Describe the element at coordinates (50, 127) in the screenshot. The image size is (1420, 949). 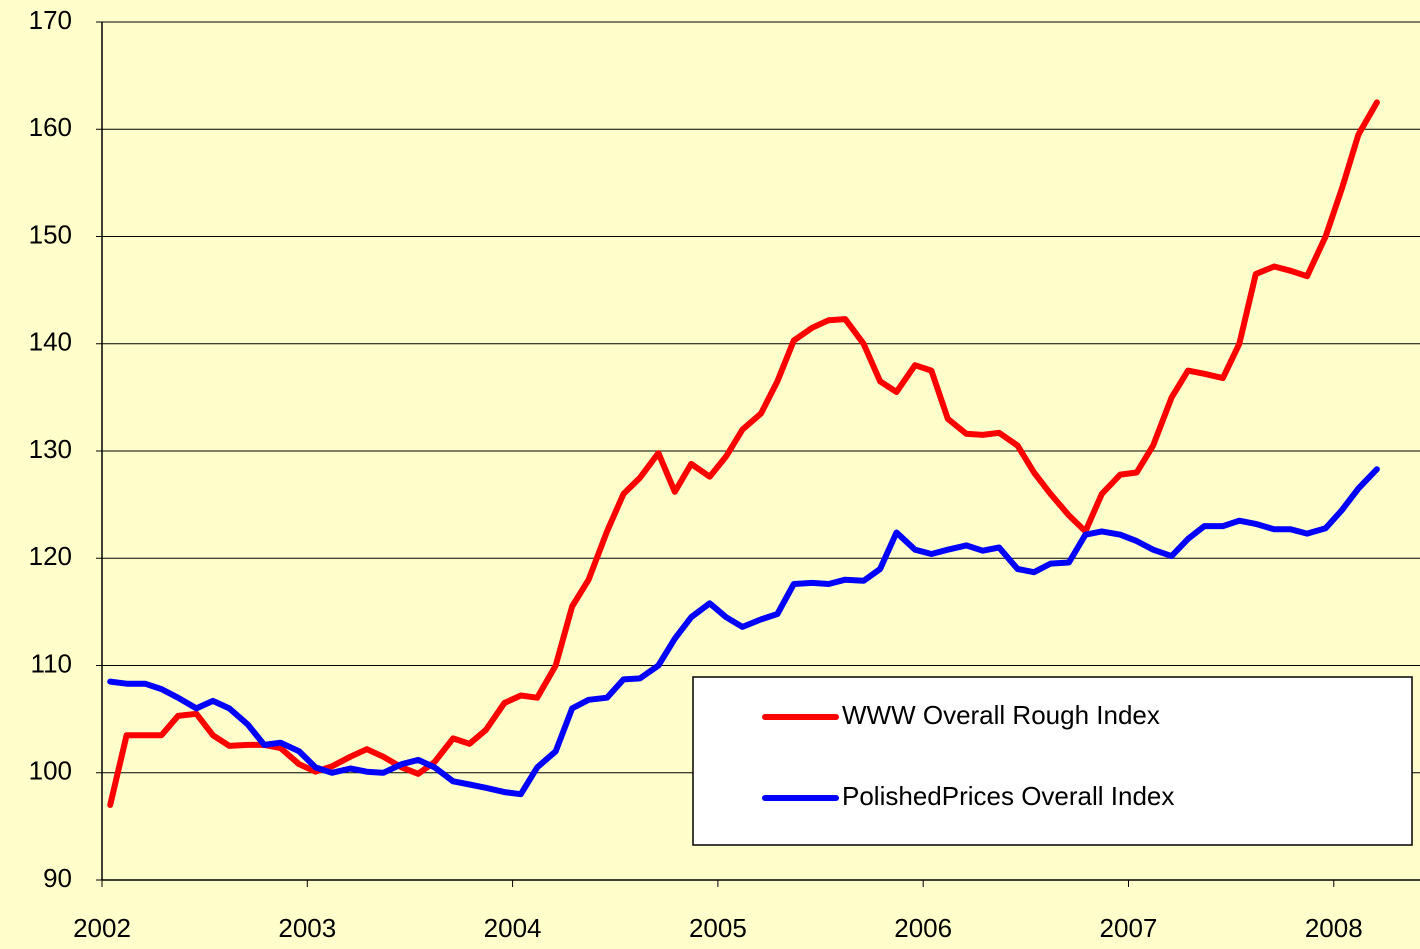
I see `y-tick-label: 160` at that location.